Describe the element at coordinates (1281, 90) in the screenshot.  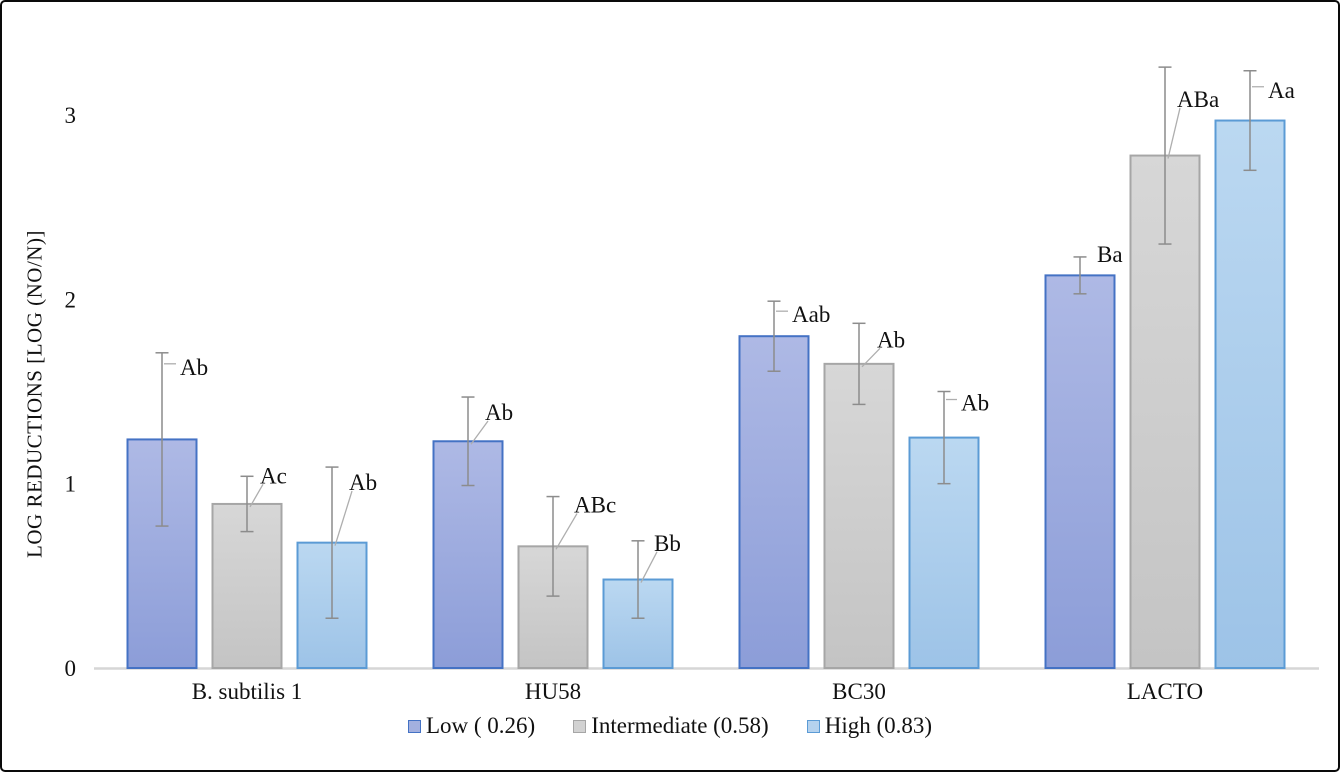
I see `annotation-label: Aa` at that location.